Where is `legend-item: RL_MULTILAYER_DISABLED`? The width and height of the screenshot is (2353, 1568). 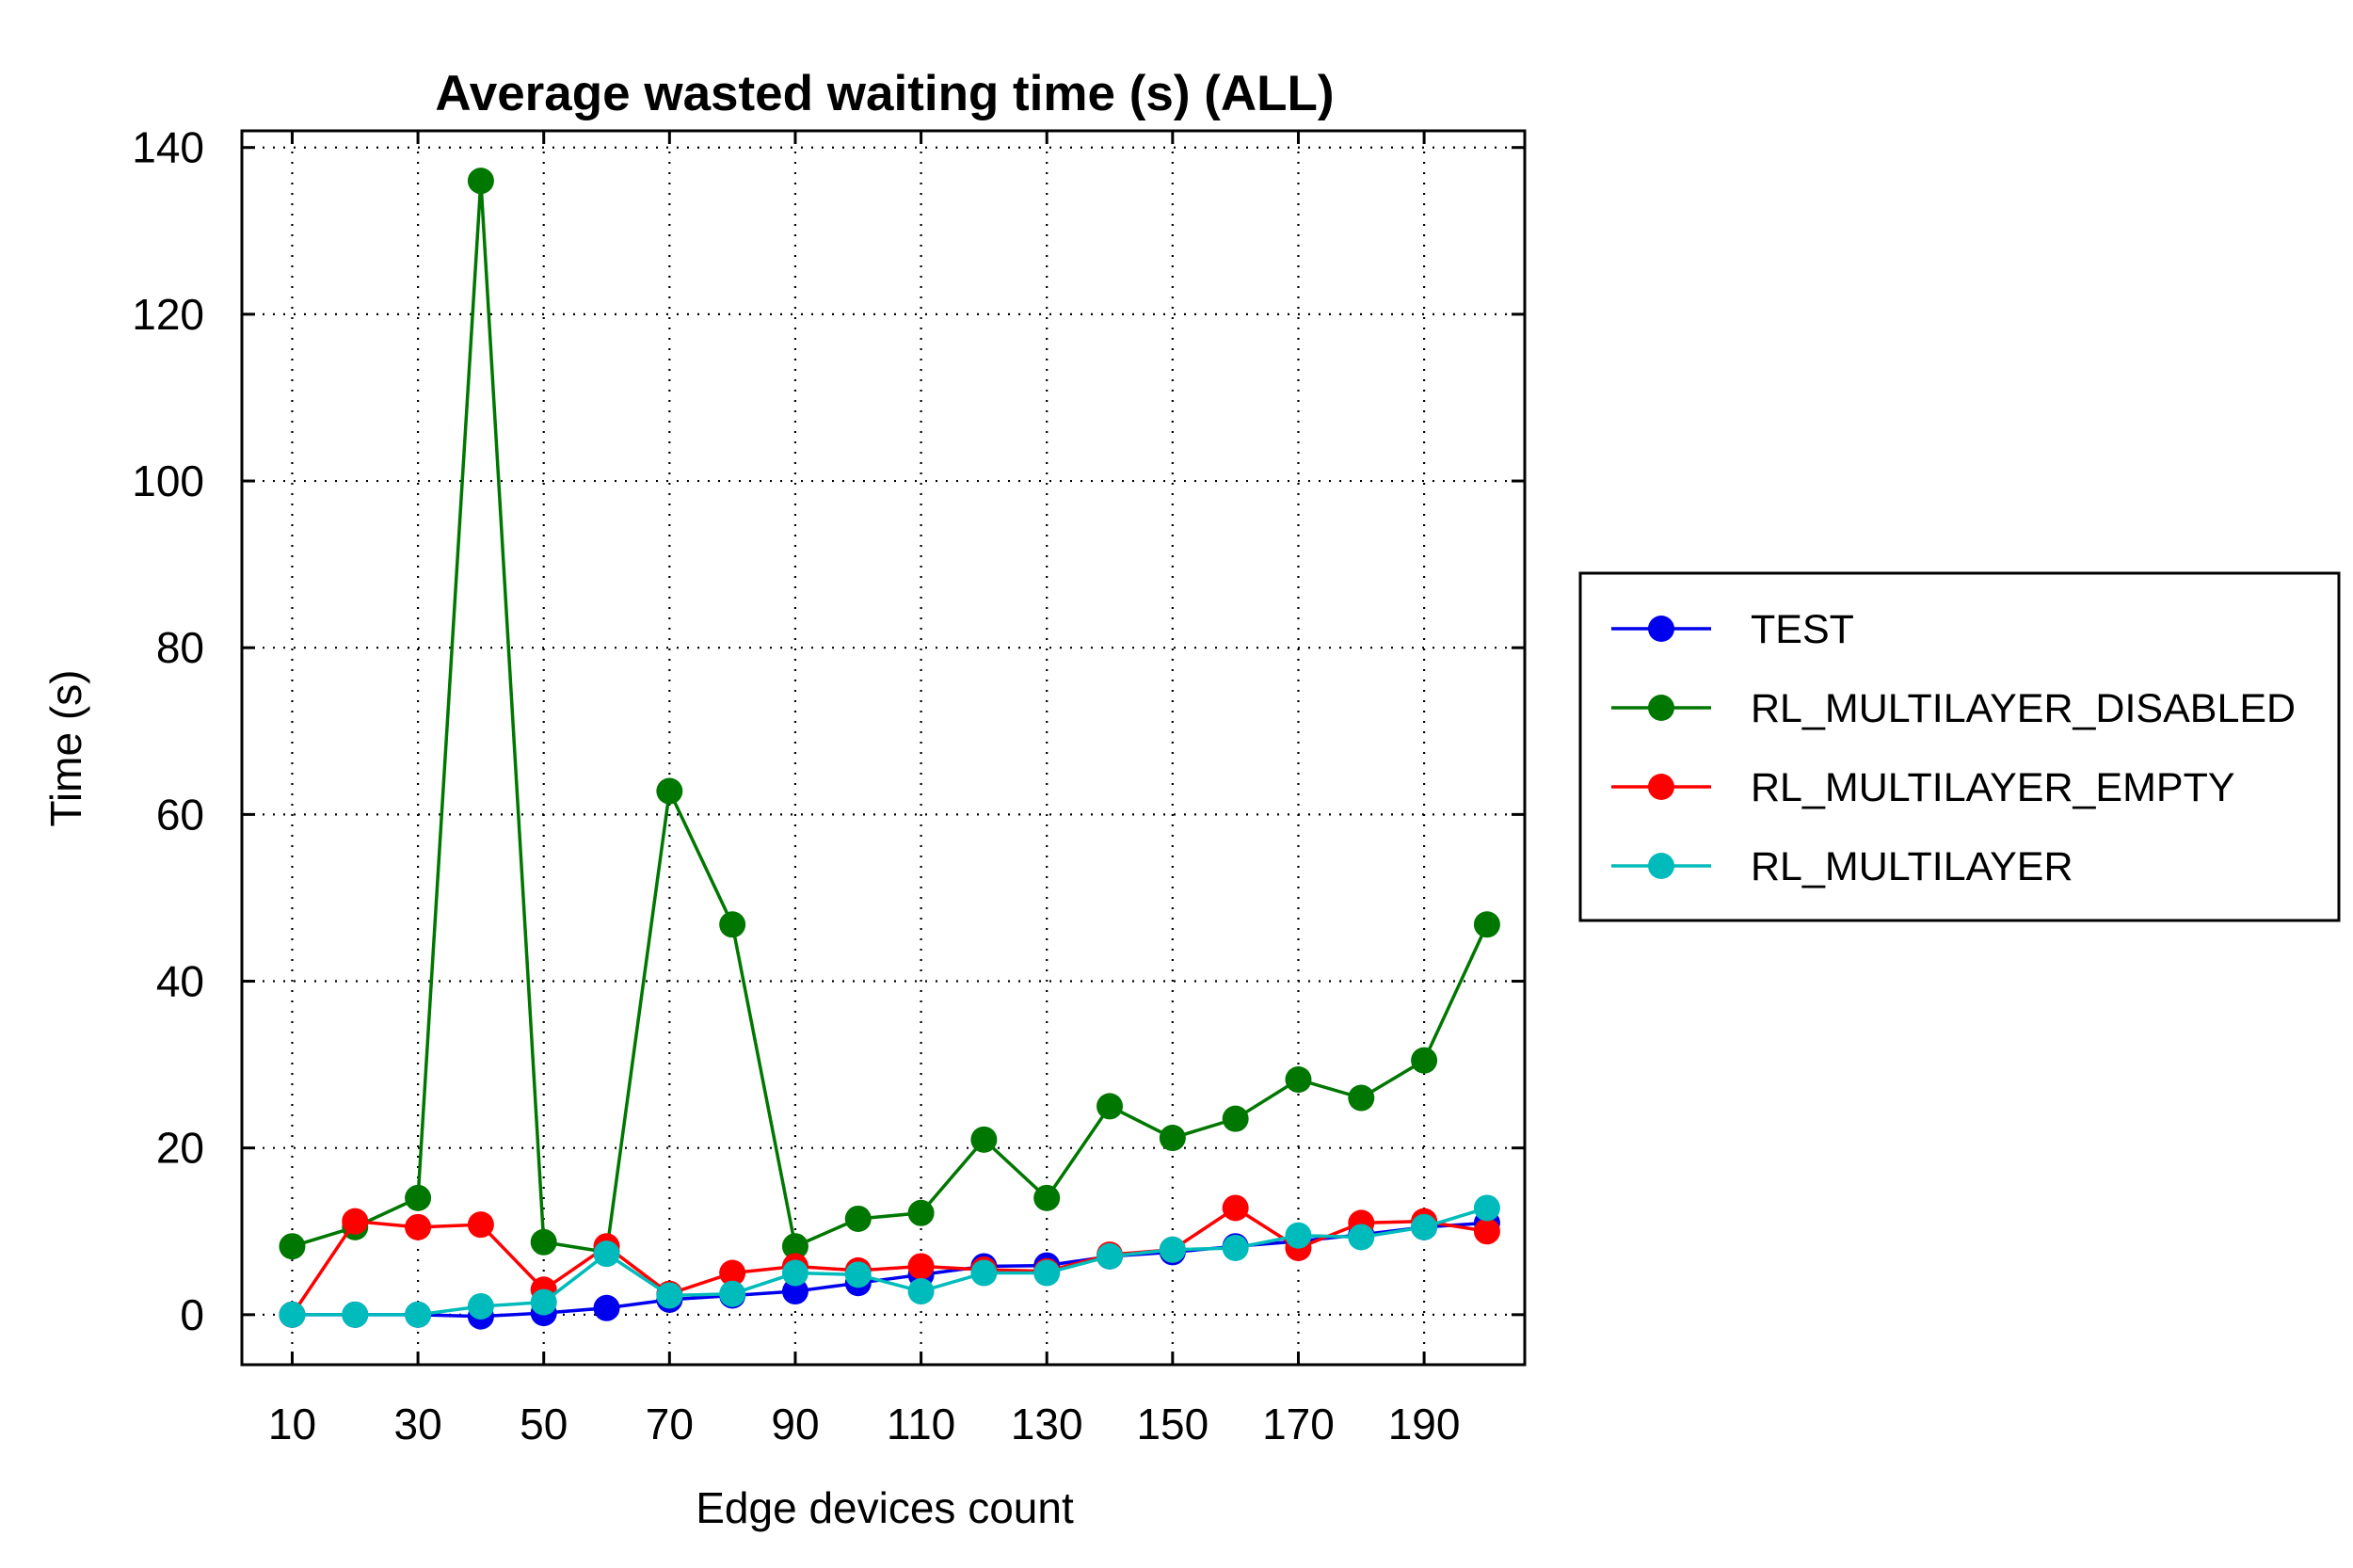
legend-item: RL_MULTILAYER_DISABLED is located at coordinates (1954, 708).